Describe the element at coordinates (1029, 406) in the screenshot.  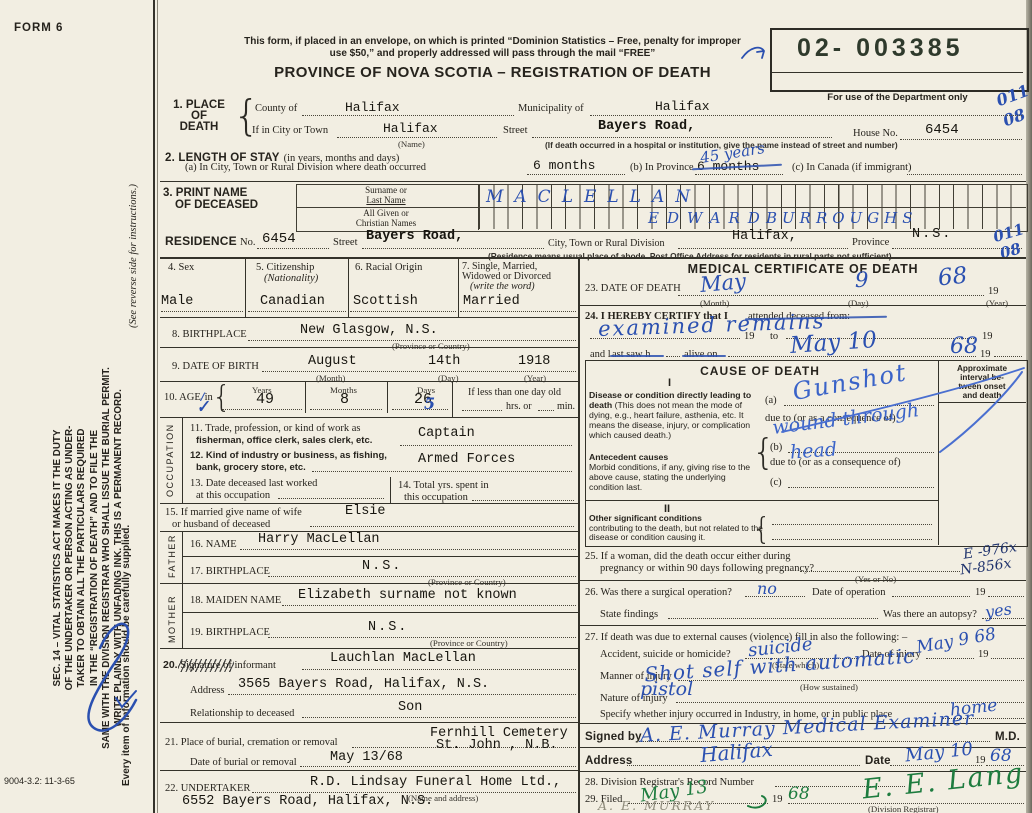
I see `page-edge` at that location.